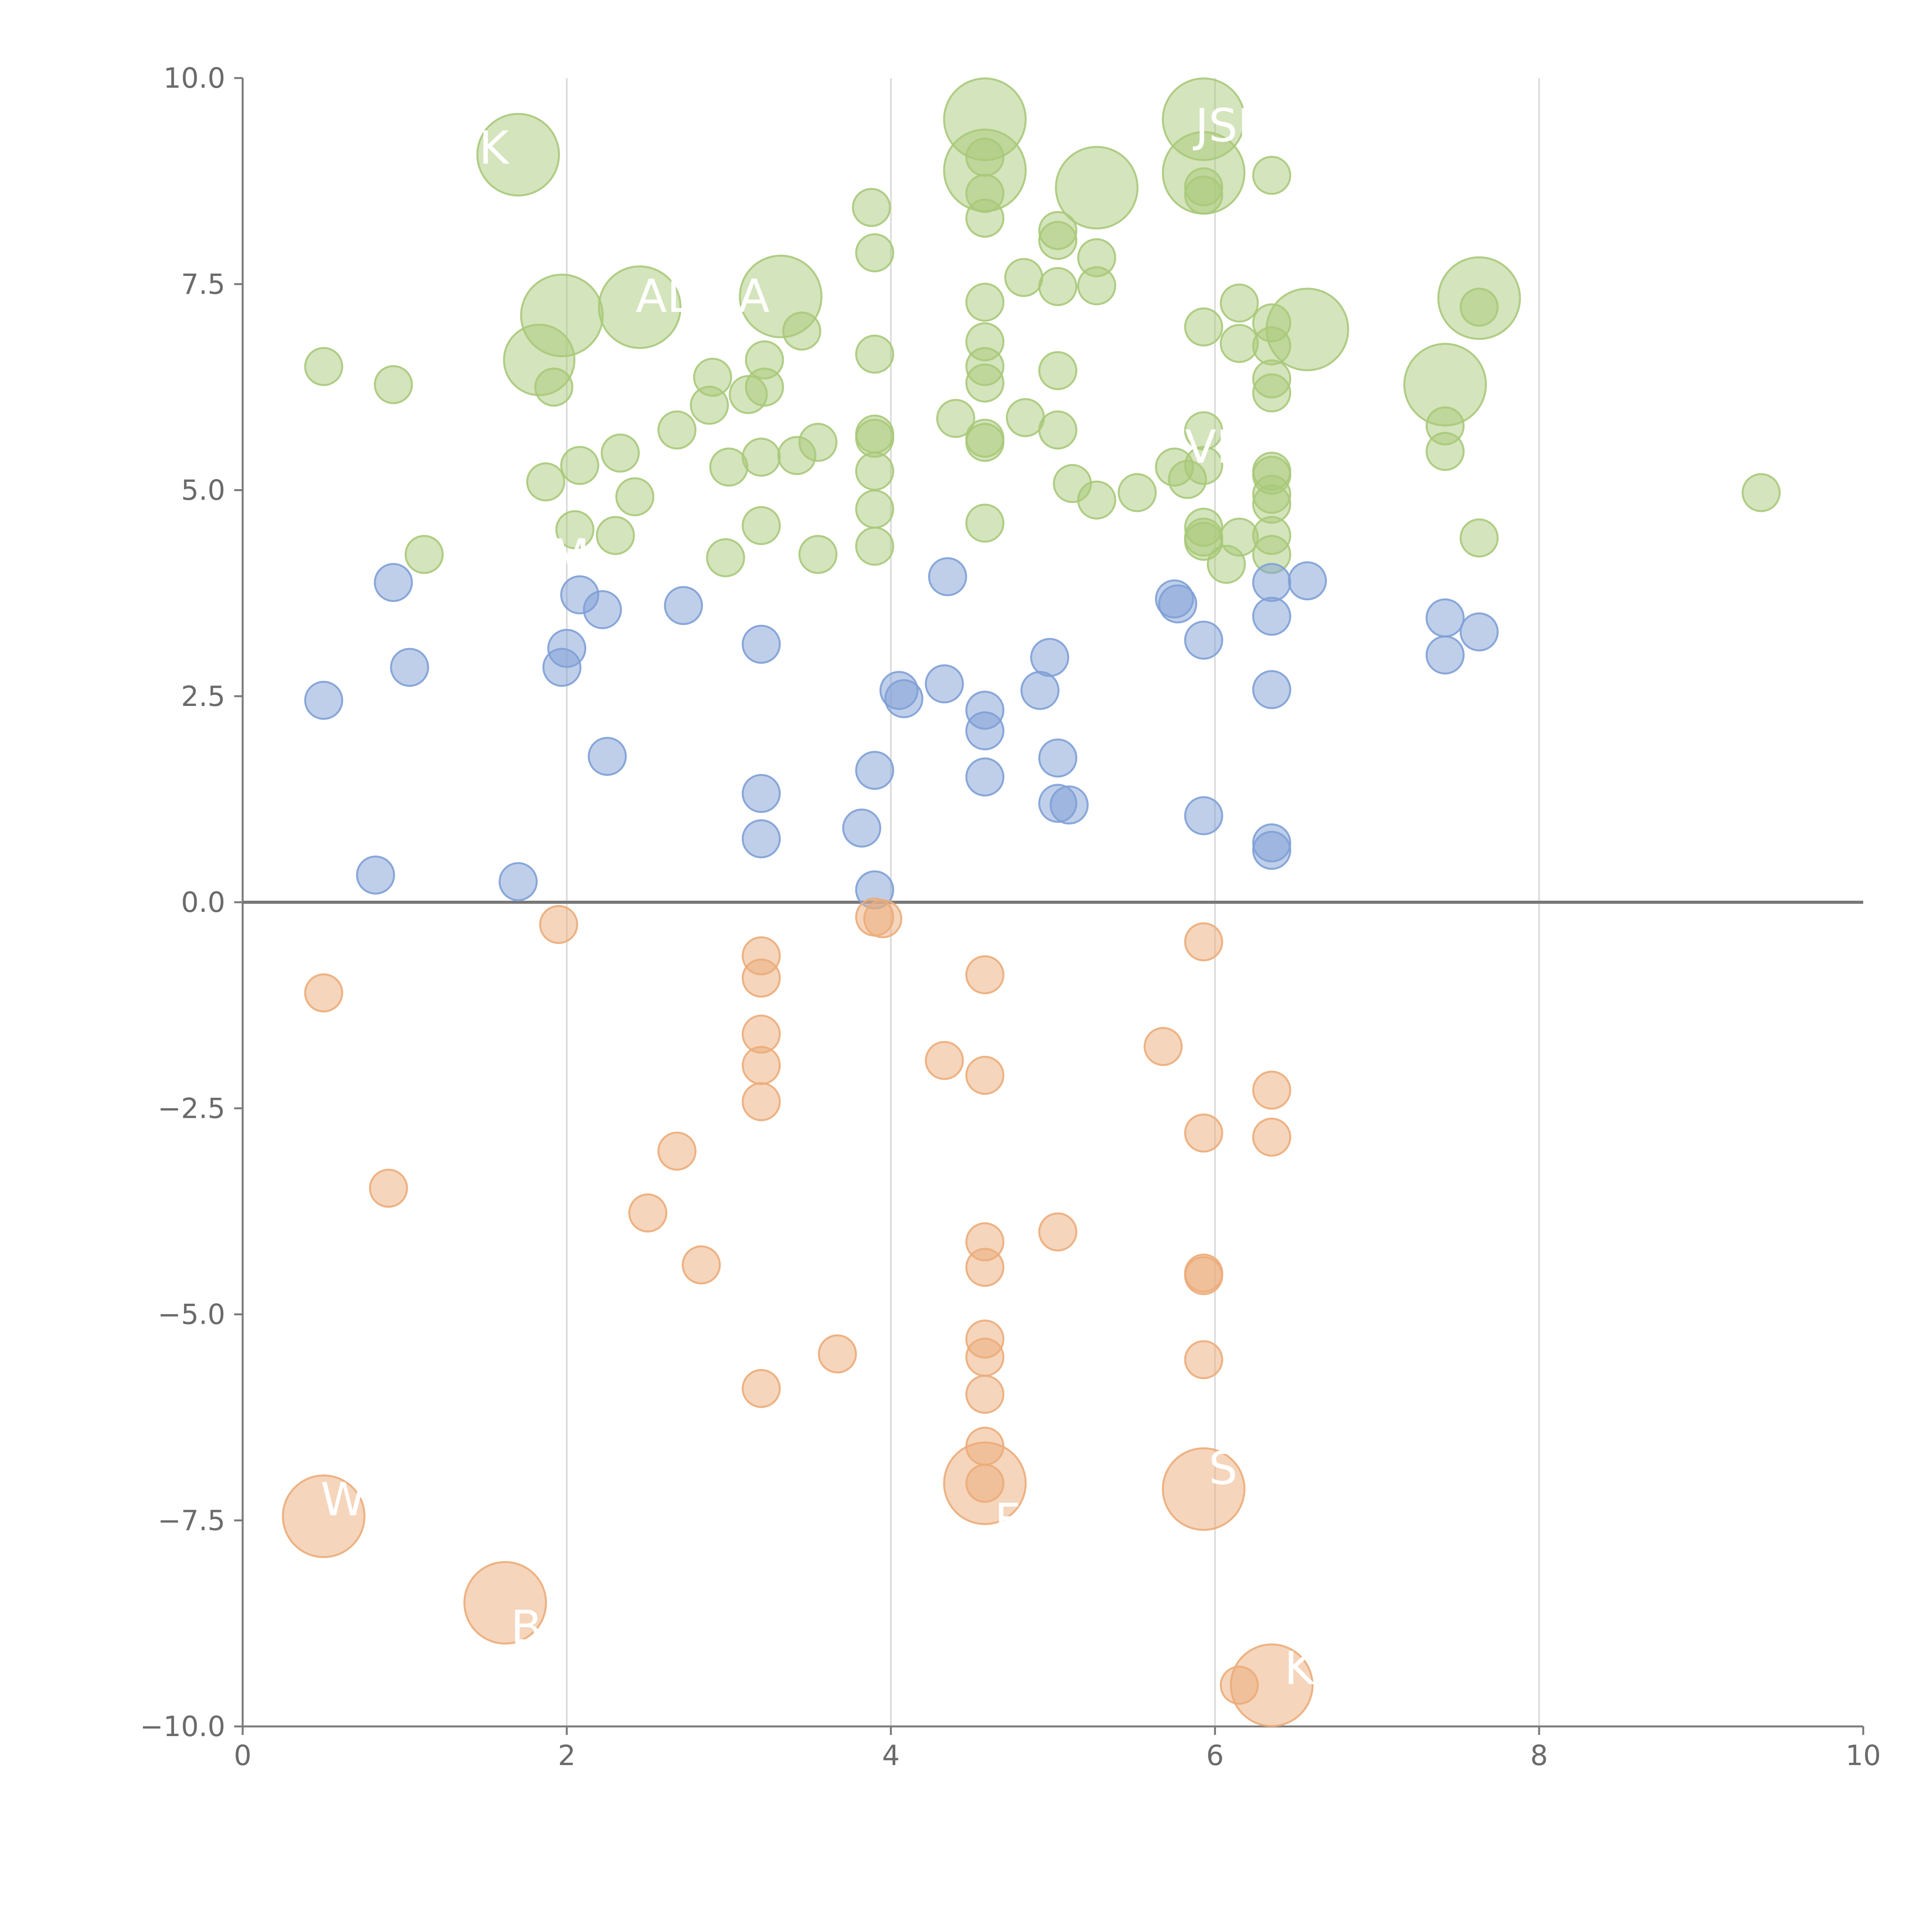  What do you see at coordinates (340, 358) in the screenshot?
I see `point-label: ’` at bounding box center [340, 358].